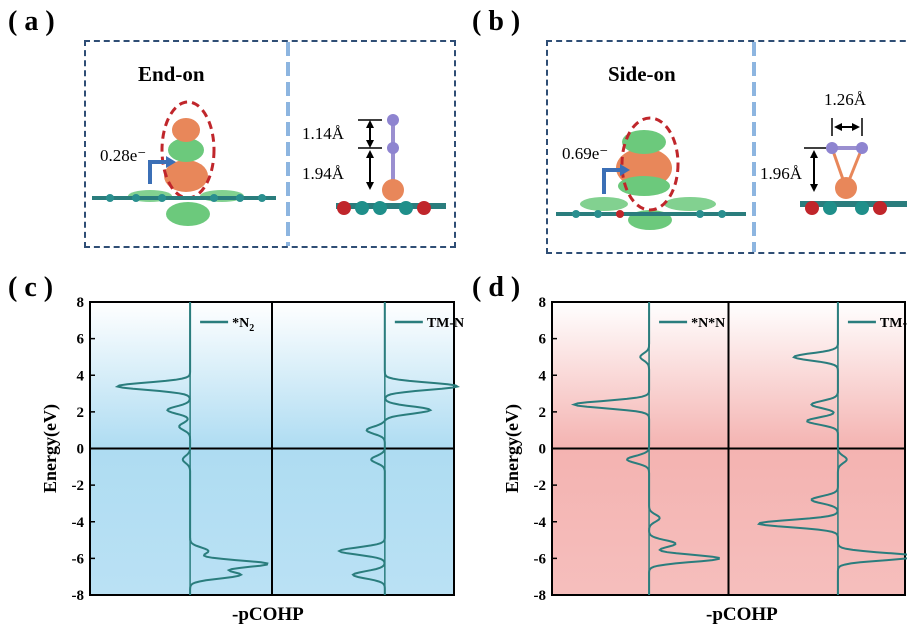 The image size is (907, 632). What do you see at coordinates (642, 74) in the screenshot?
I see `mode-label-b: Side-on` at bounding box center [642, 74].